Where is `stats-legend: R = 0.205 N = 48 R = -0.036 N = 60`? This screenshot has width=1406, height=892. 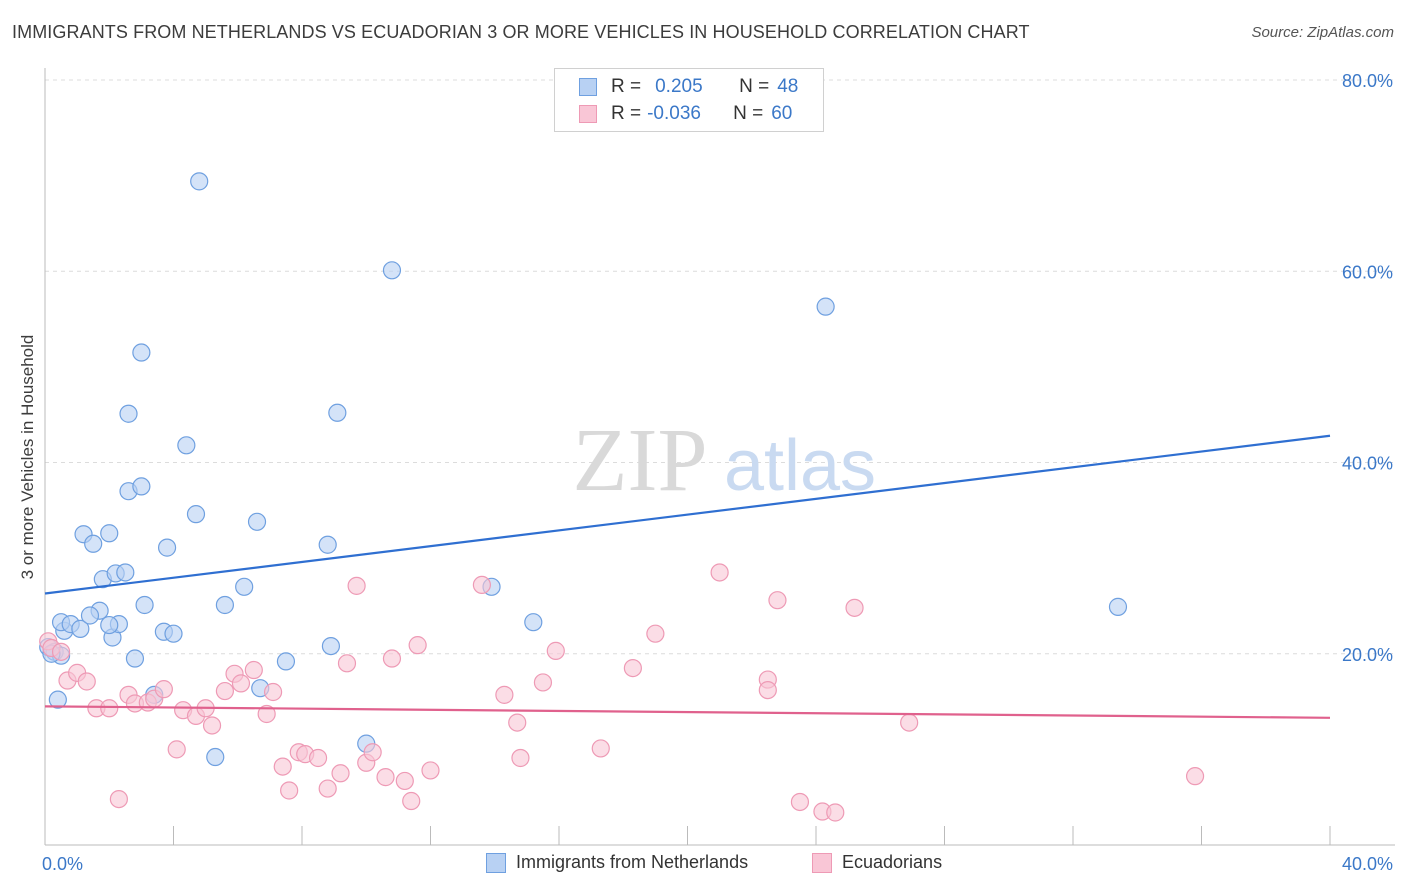
stats-legend: R = 0.205 N = 48 R = -0.036 N = 60 is located at coordinates (689, 100).